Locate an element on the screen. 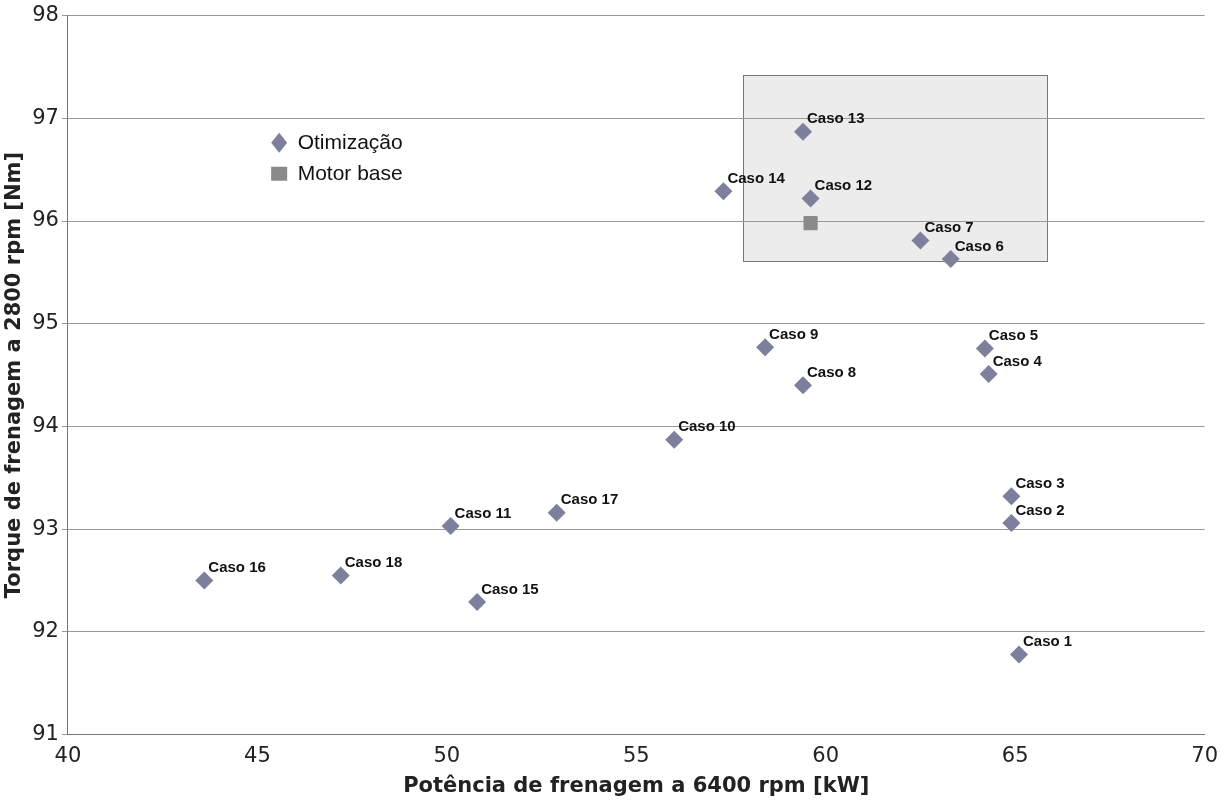 The height and width of the screenshot is (801, 1221). data-label: Caso 14 is located at coordinates (756, 177).